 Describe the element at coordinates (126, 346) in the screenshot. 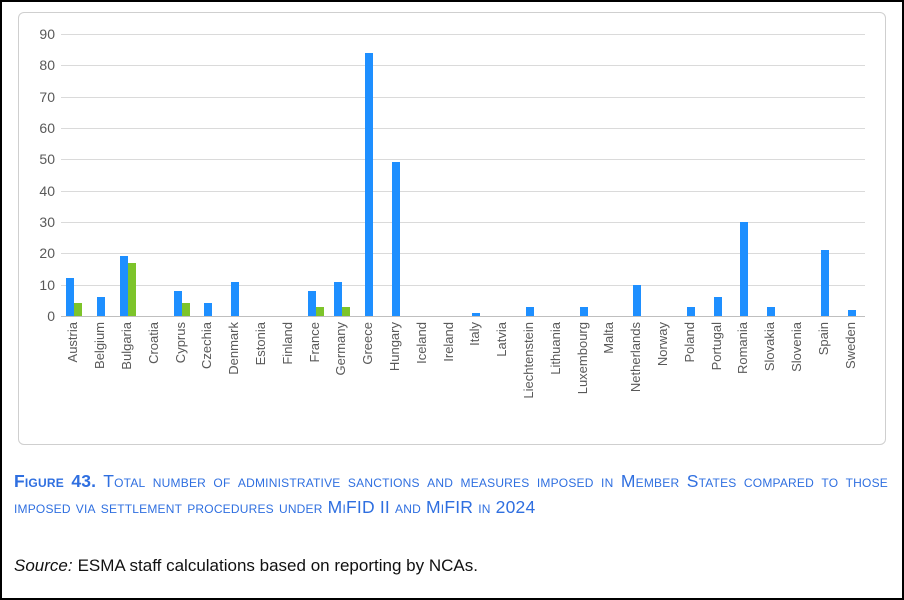

I see `x-axis-label-bulgaria: Bulgaria` at that location.